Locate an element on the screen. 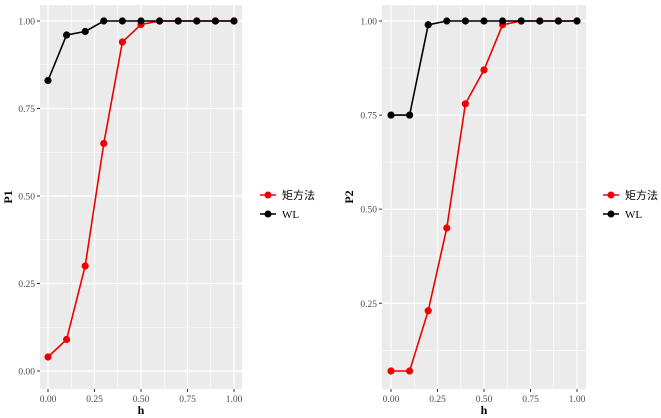  x-axis-ticks-p1: 0.00 0.25 0.50 0.75 1.00 is located at coordinates (141, 397).